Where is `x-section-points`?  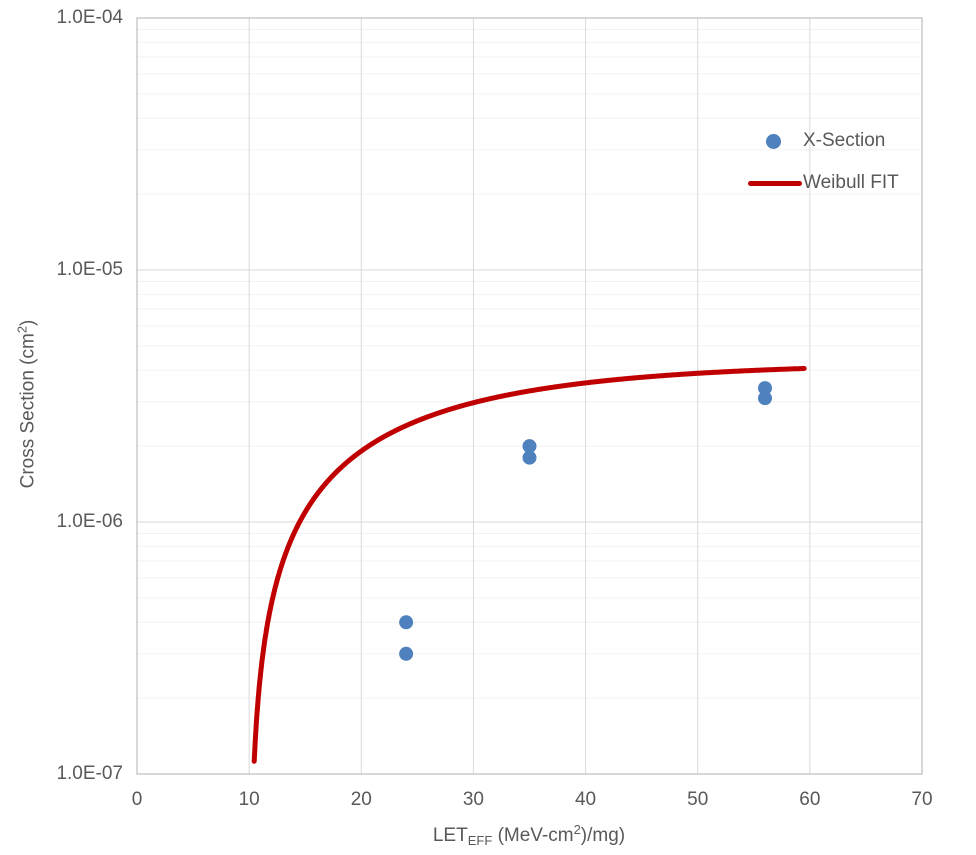
x-section-points is located at coordinates (585, 521).